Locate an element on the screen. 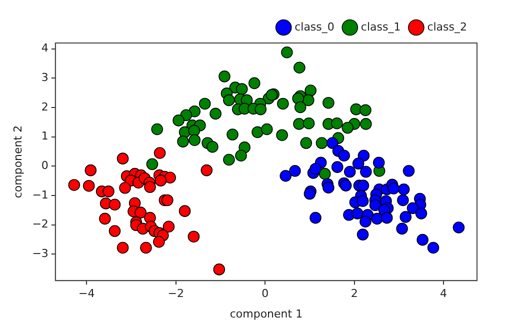  x-tick-label: 2 is located at coordinates (354, 293).